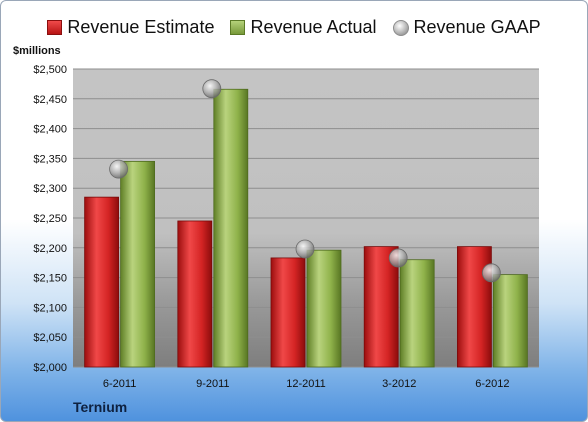 The image size is (588, 422). Describe the element at coordinates (55, 27) in the screenshot. I see `legend-swatch-estimate` at that location.